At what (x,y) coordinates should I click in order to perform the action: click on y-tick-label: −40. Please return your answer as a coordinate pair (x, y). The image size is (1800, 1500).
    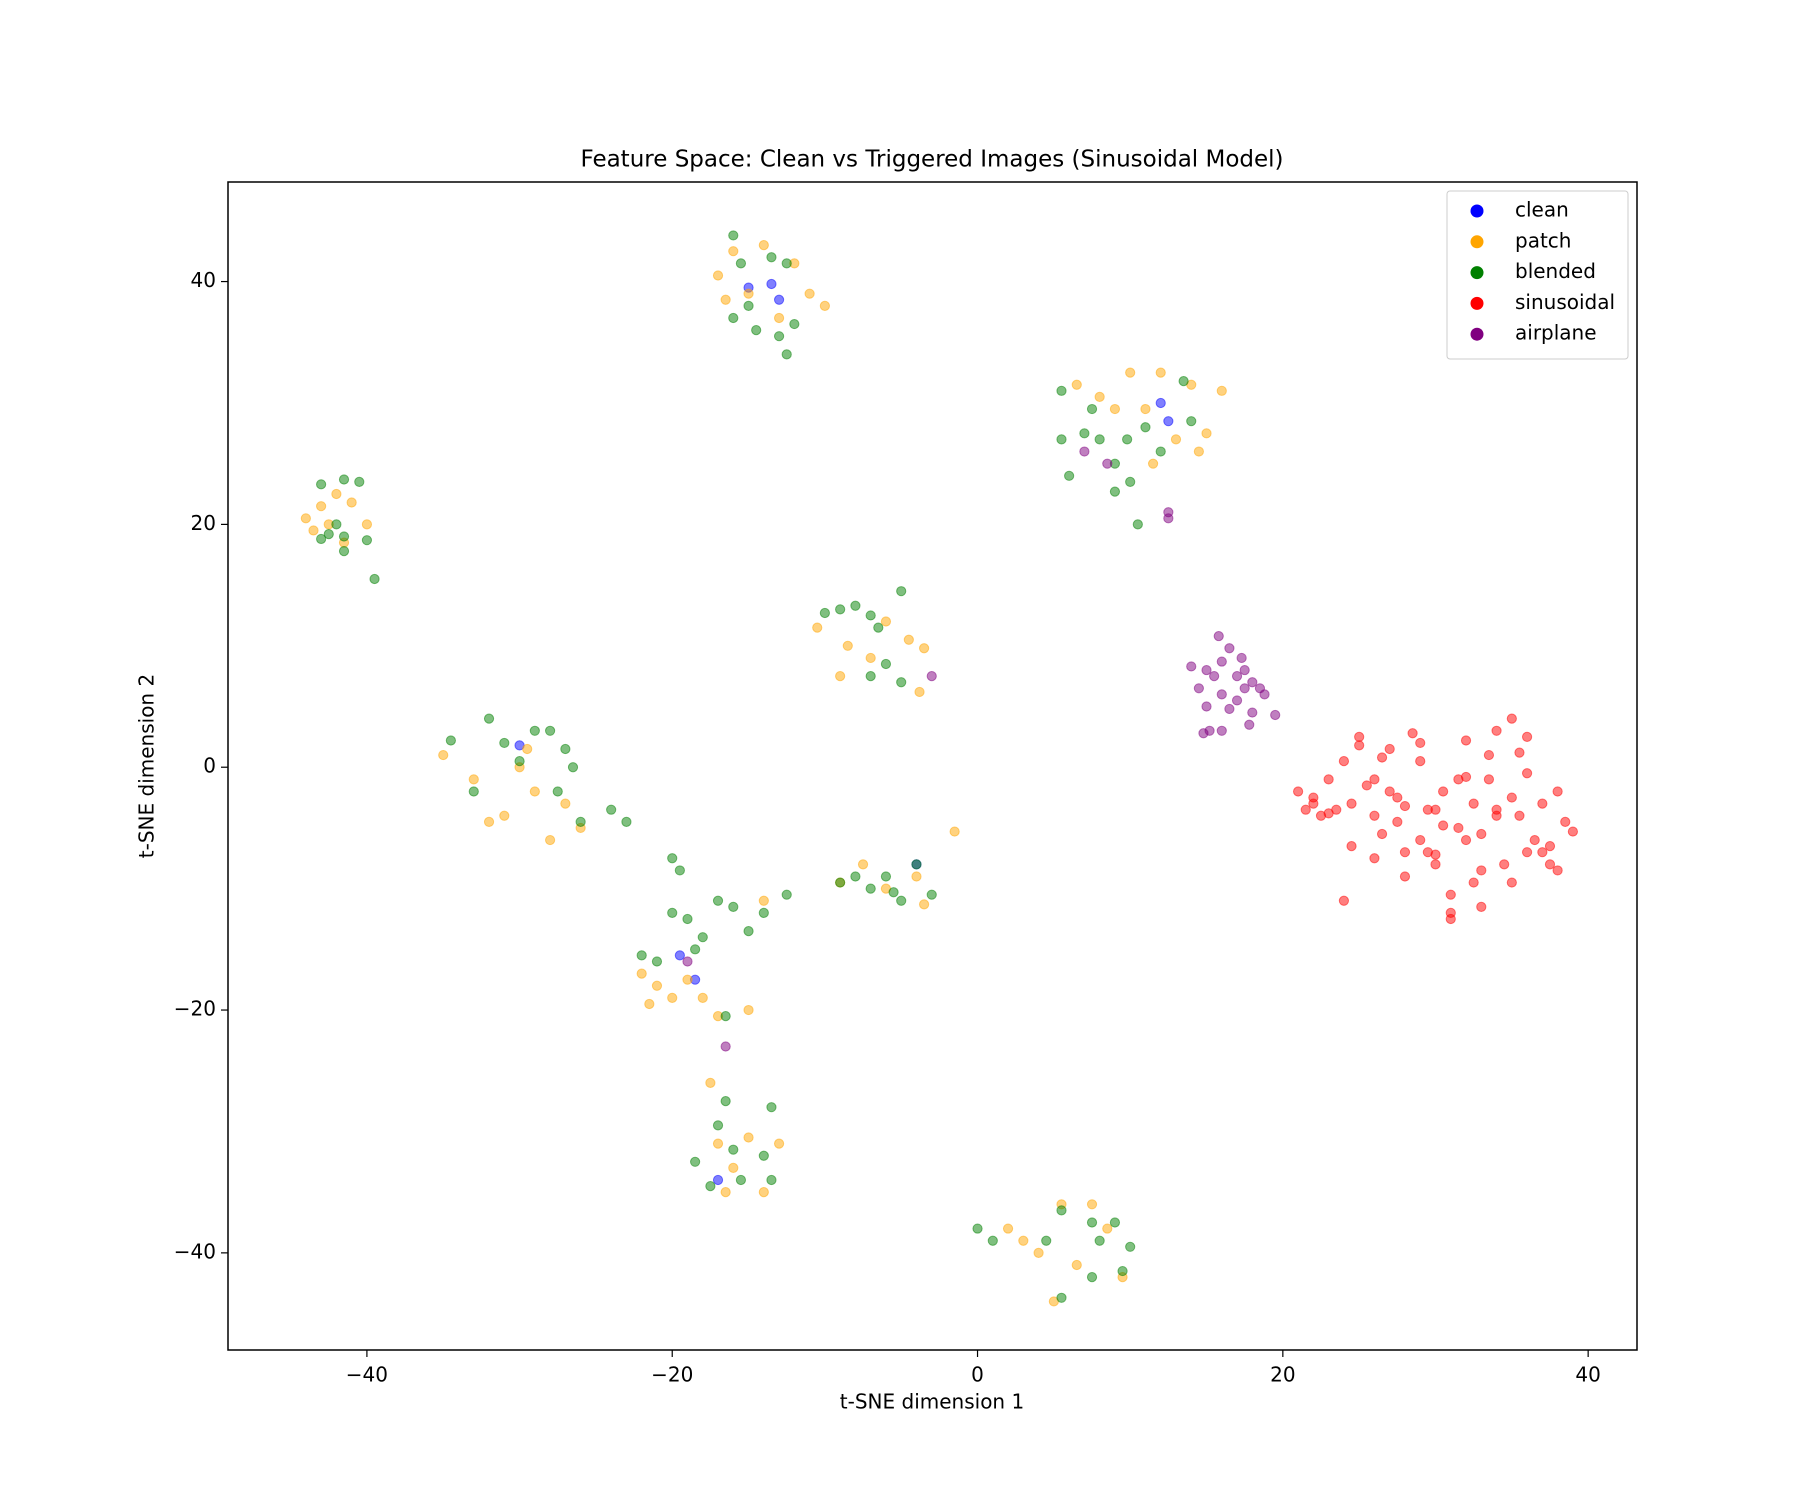
    Looking at the image, I should click on (195, 1251).